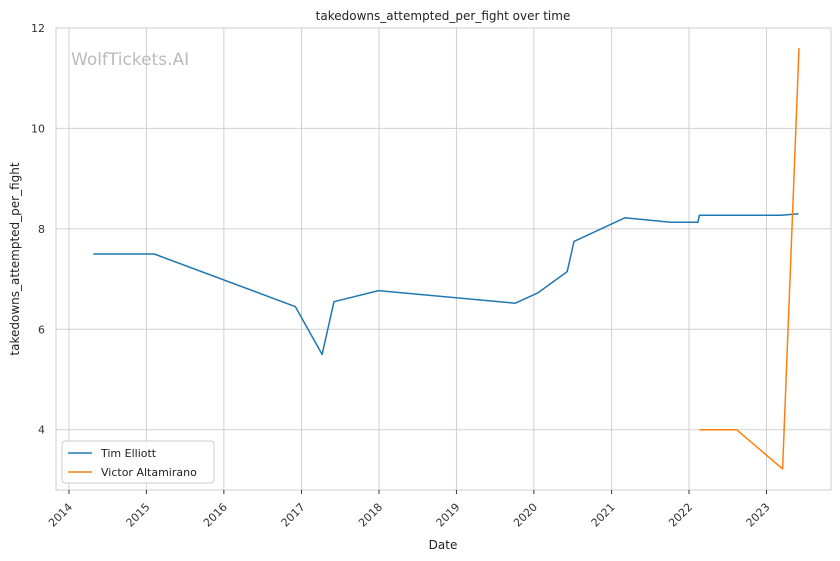 The image size is (840, 561). I want to click on y-tick-label: 10, so click(38, 128).